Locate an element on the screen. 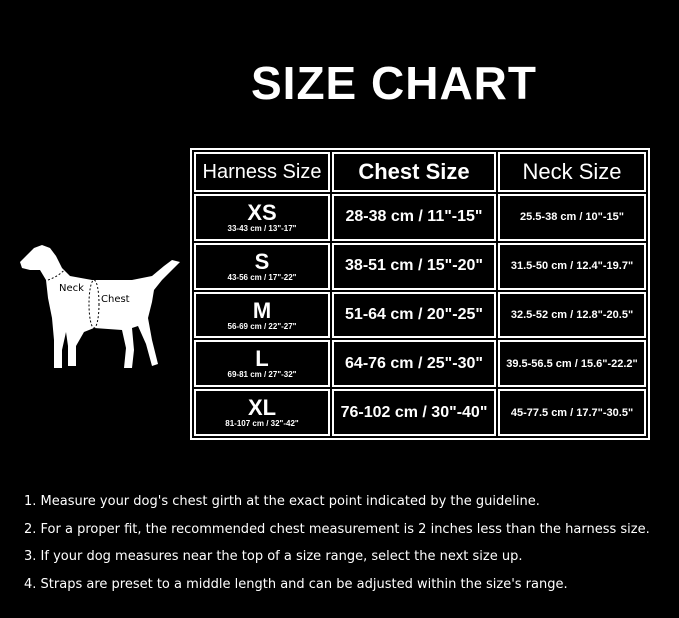 The width and height of the screenshot is (679, 618). size-range: 69-81 cm / 27"-32" is located at coordinates (262, 375).